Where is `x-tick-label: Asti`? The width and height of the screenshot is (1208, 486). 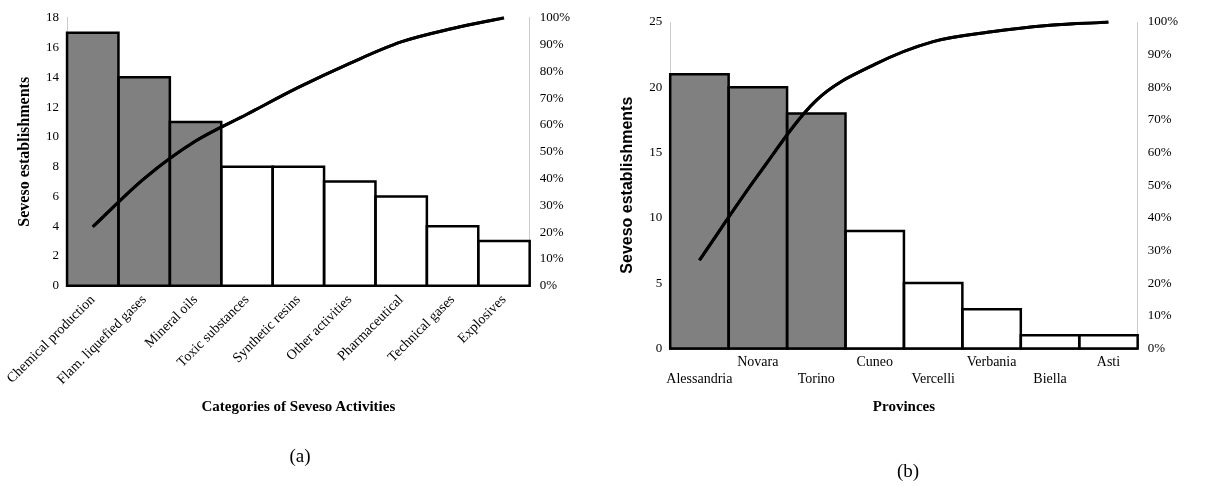
x-tick-label: Asti is located at coordinates (1108, 362).